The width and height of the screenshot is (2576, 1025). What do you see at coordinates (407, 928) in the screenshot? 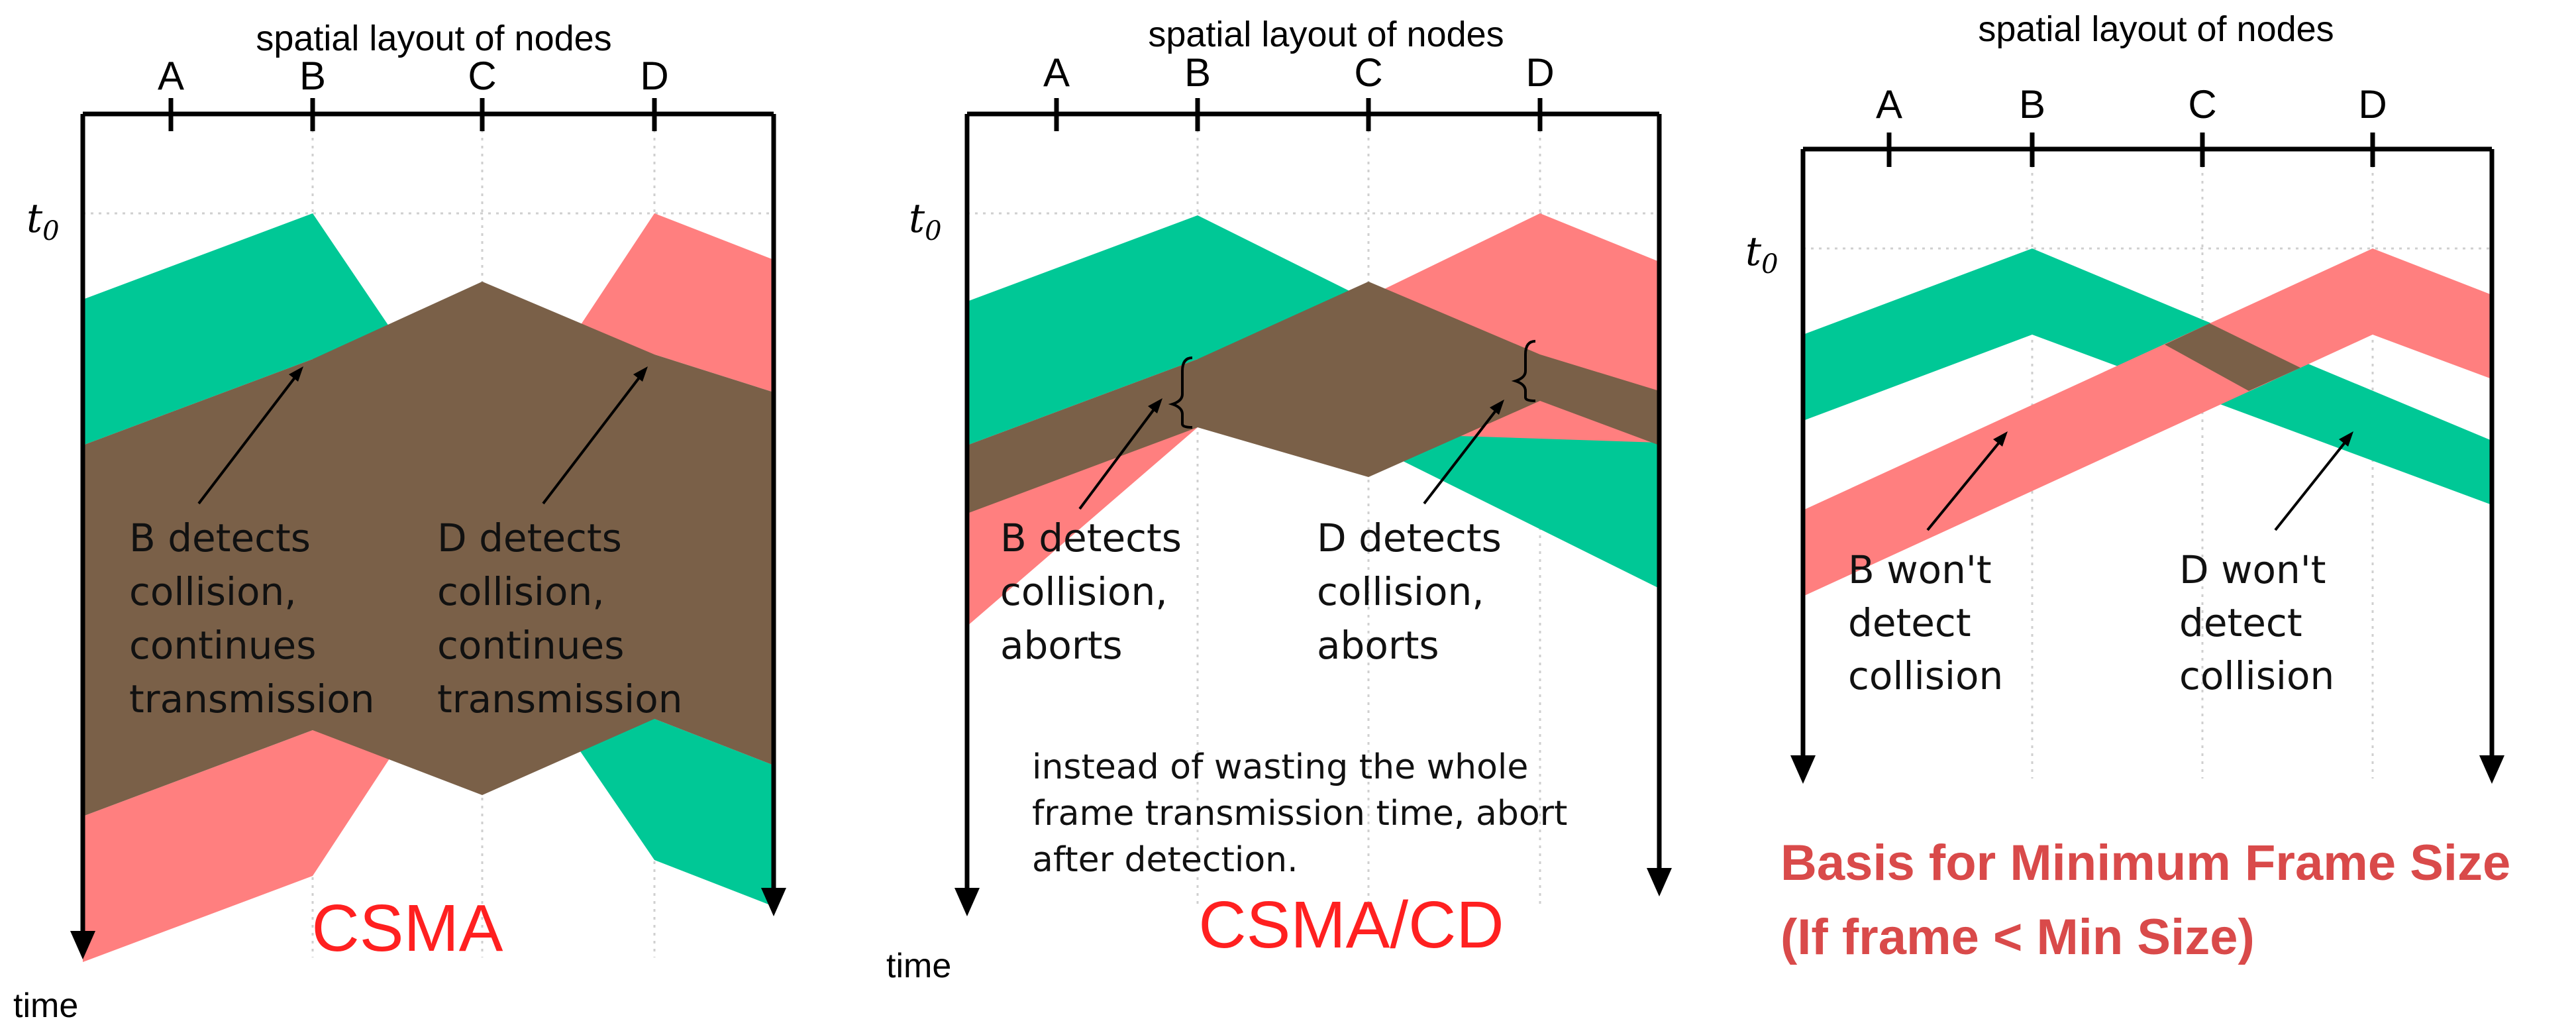
I see `caption-csma: CSMA` at bounding box center [407, 928].